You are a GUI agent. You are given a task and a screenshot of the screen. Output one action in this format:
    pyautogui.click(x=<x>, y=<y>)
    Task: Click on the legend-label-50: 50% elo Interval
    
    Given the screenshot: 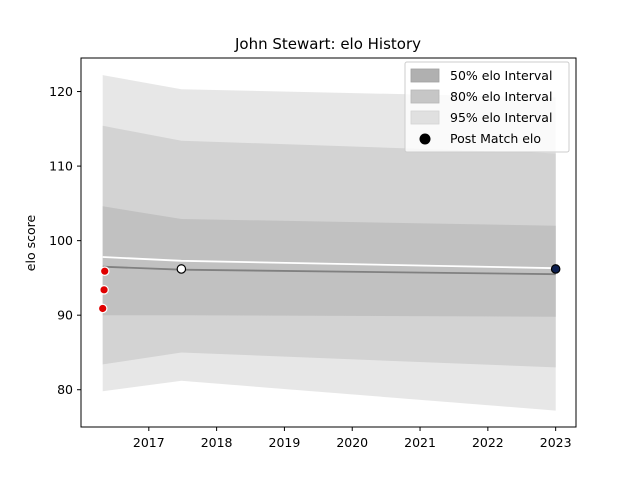 What is the action you would take?
    pyautogui.click(x=501, y=75)
    